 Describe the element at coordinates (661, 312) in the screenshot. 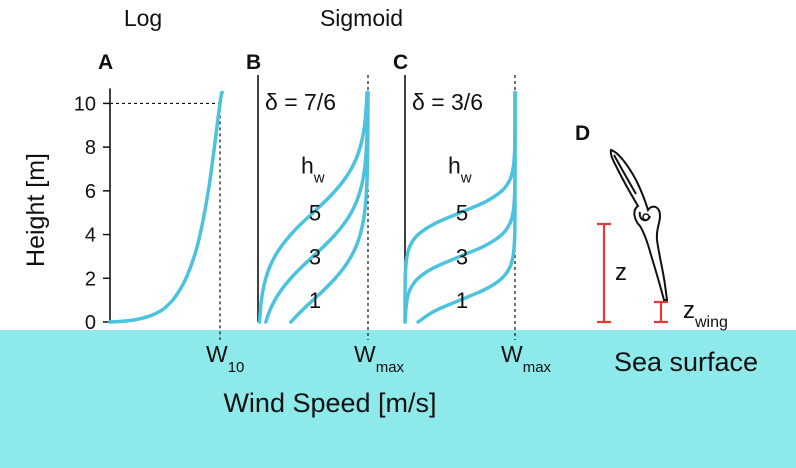

I see `z-wing-bar` at that location.